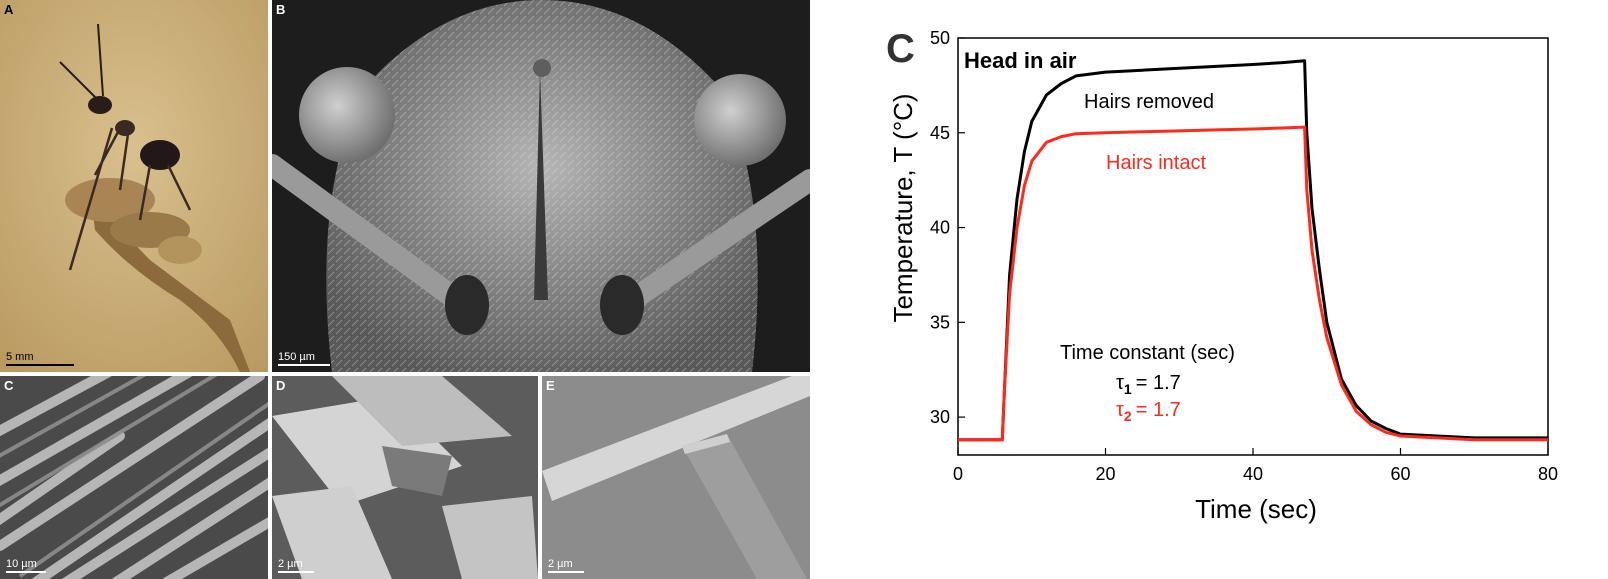 Image resolution: width=1608 pixels, height=579 pixels. What do you see at coordinates (21, 564) in the screenshot?
I see `scale-bar-label-c: 10 µm` at bounding box center [21, 564].